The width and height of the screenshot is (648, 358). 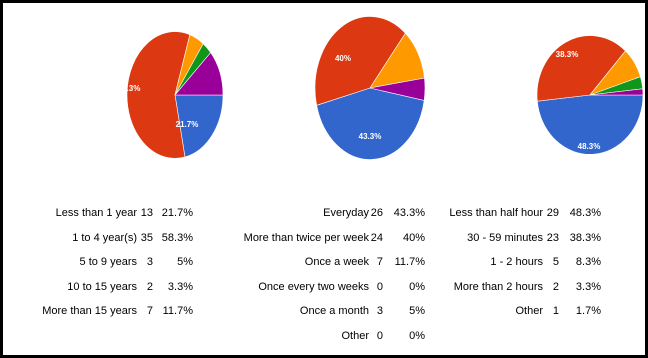 I want to click on slice-percent-label: 40%, so click(x=343, y=58).